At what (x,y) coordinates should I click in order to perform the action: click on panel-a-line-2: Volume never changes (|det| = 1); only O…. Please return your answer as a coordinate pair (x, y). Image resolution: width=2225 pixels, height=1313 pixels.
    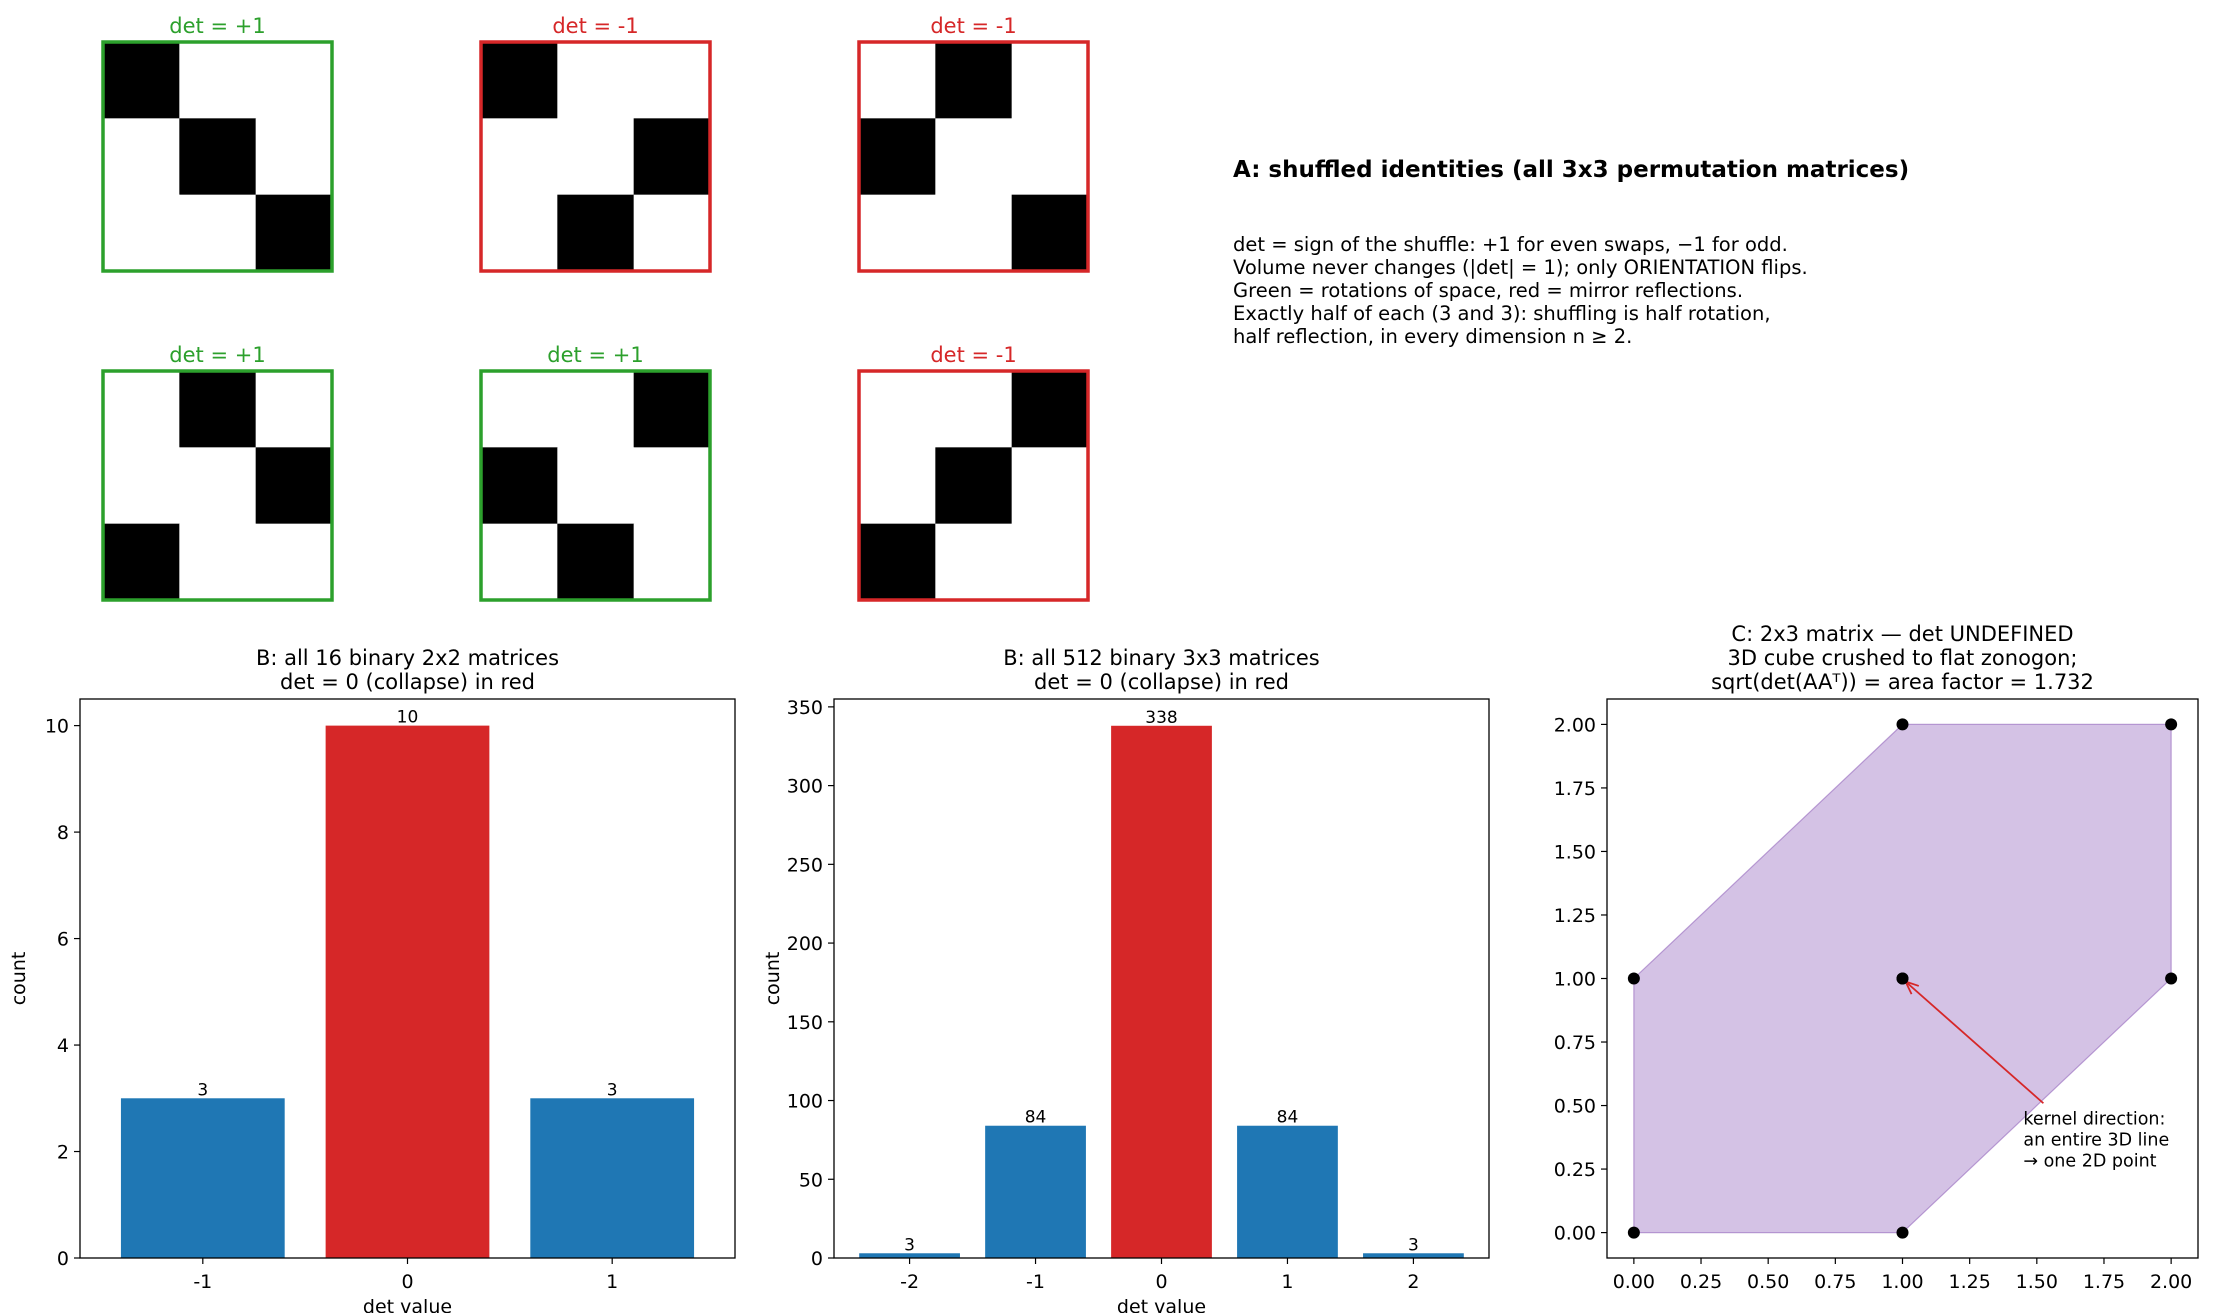
    Looking at the image, I should click on (1520, 267).